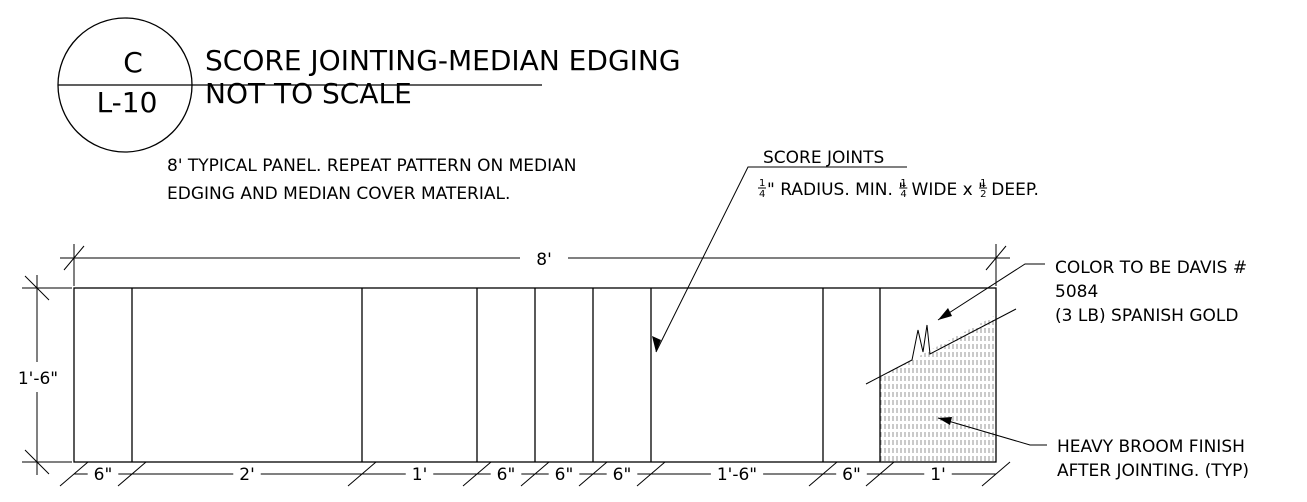  What do you see at coordinates (832, 190) in the screenshot?
I see `score-joints-text-a: " RADIUS. MIN.` at bounding box center [832, 190].